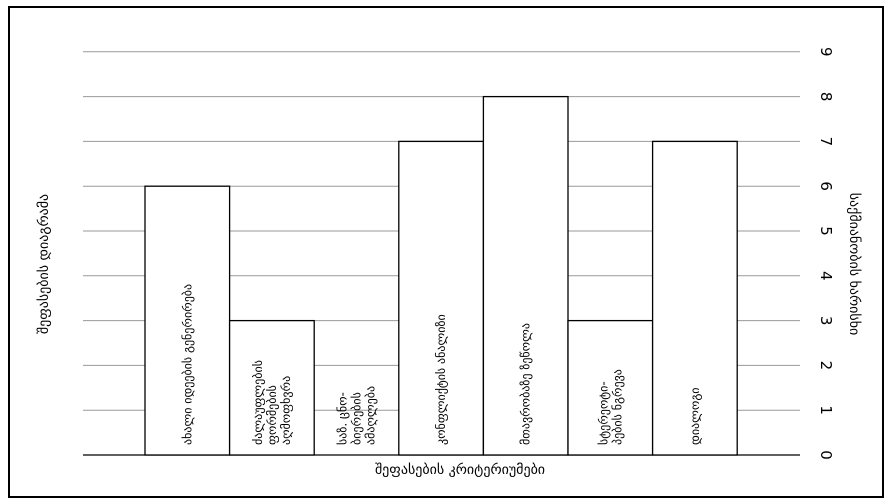 This screenshot has width=894, height=504. I want to click on y-tick-label: 3, so click(826, 321).